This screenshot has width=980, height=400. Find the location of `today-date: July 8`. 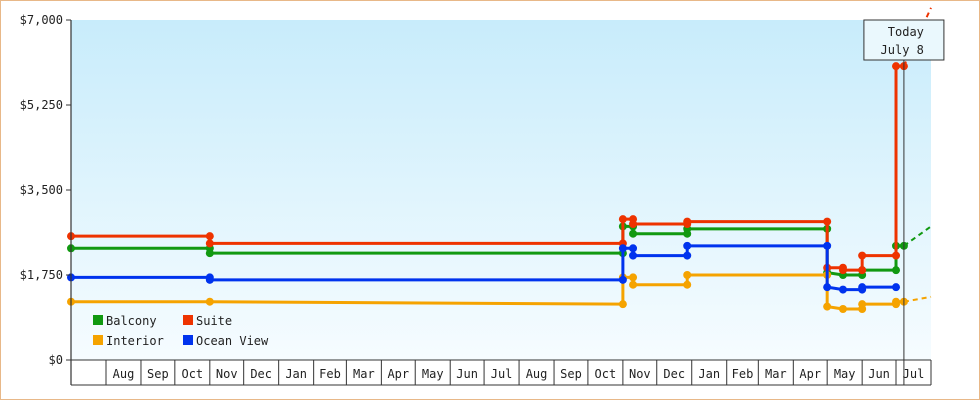

today-date: July 8 is located at coordinates (902, 50).